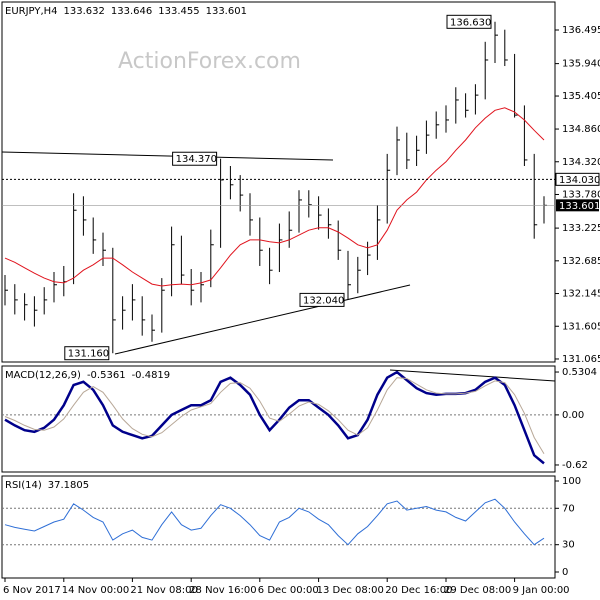  I want to click on y-tick-label: 132.145, so click(581, 294).